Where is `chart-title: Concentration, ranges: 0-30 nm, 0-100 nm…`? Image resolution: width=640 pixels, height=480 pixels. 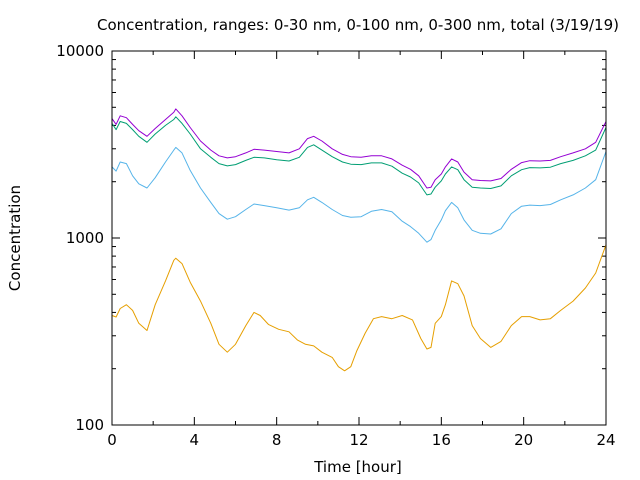 chart-title: Concentration, ranges: 0-30 nm, 0-100 nm… is located at coordinates (358, 25).